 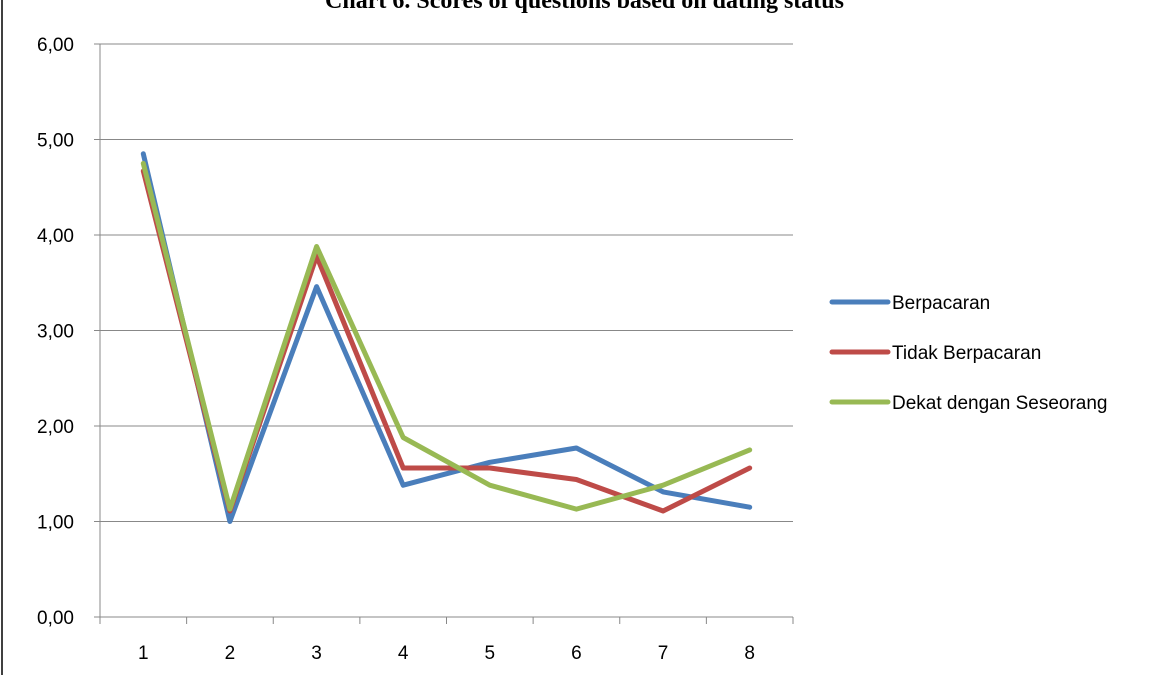 I want to click on y-tick-label-3: 3,00, so click(x=55, y=332).